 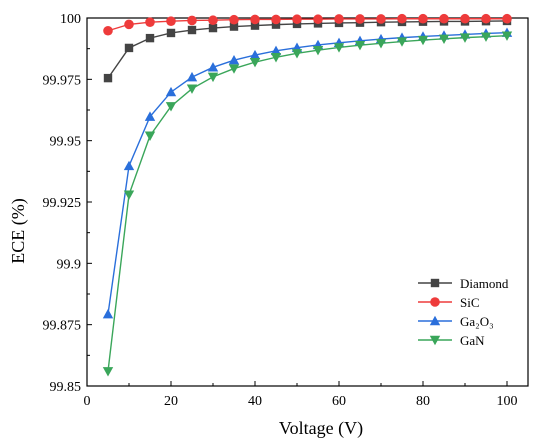 What do you see at coordinates (463, 312) in the screenshot?
I see `legend: Diamond SiC Ga₂O₃ GaN` at bounding box center [463, 312].